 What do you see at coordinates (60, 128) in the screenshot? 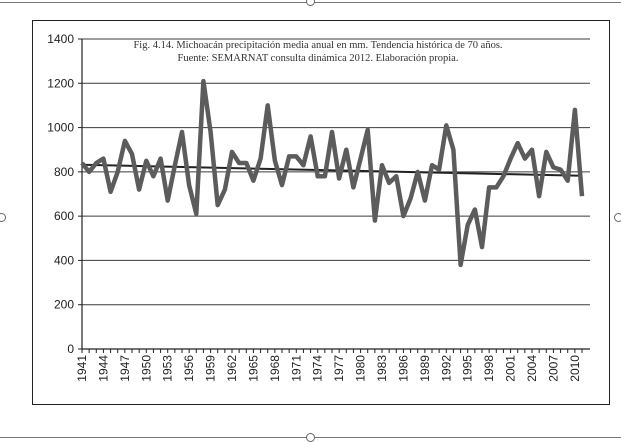
I see `y-tick-label: 1000` at bounding box center [60, 128].